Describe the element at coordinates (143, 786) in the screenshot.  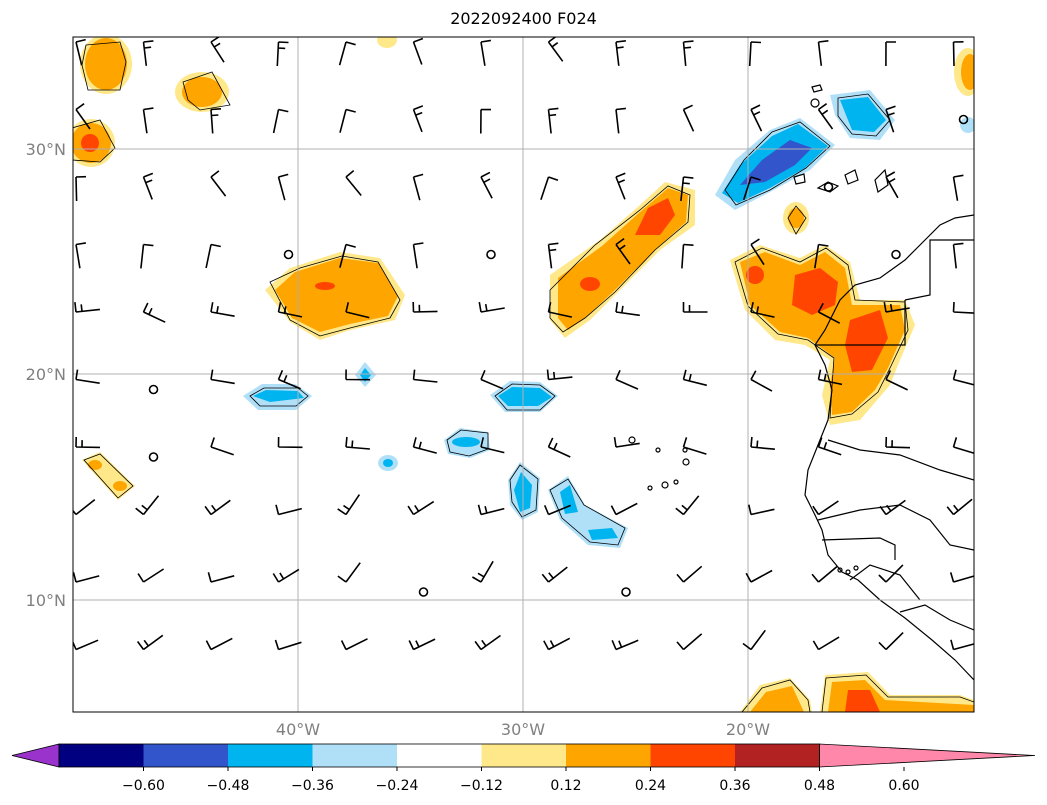
I see `colorbar-tick-label: −0.60` at that location.